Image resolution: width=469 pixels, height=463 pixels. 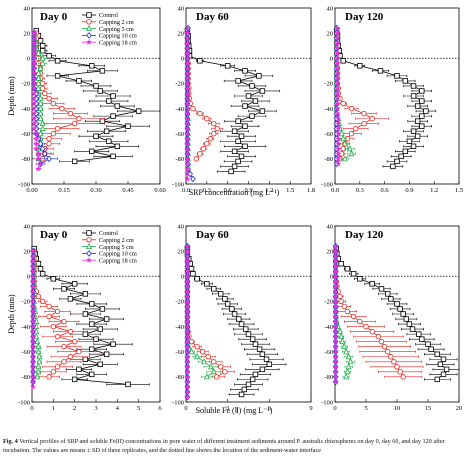 I want to click on x-axis-label-srp: SRP concentration (mg L⁻¹), so click(x=234, y=192).